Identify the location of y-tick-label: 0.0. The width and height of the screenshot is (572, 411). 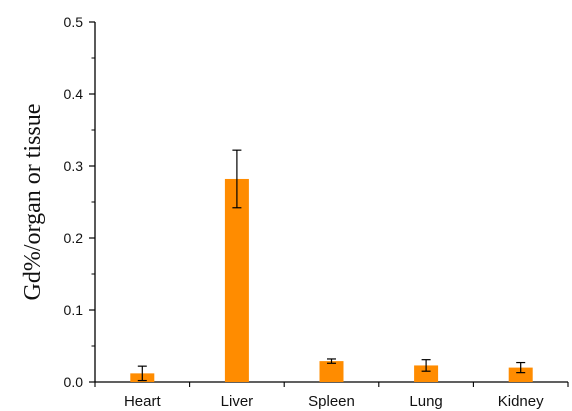
(74, 382).